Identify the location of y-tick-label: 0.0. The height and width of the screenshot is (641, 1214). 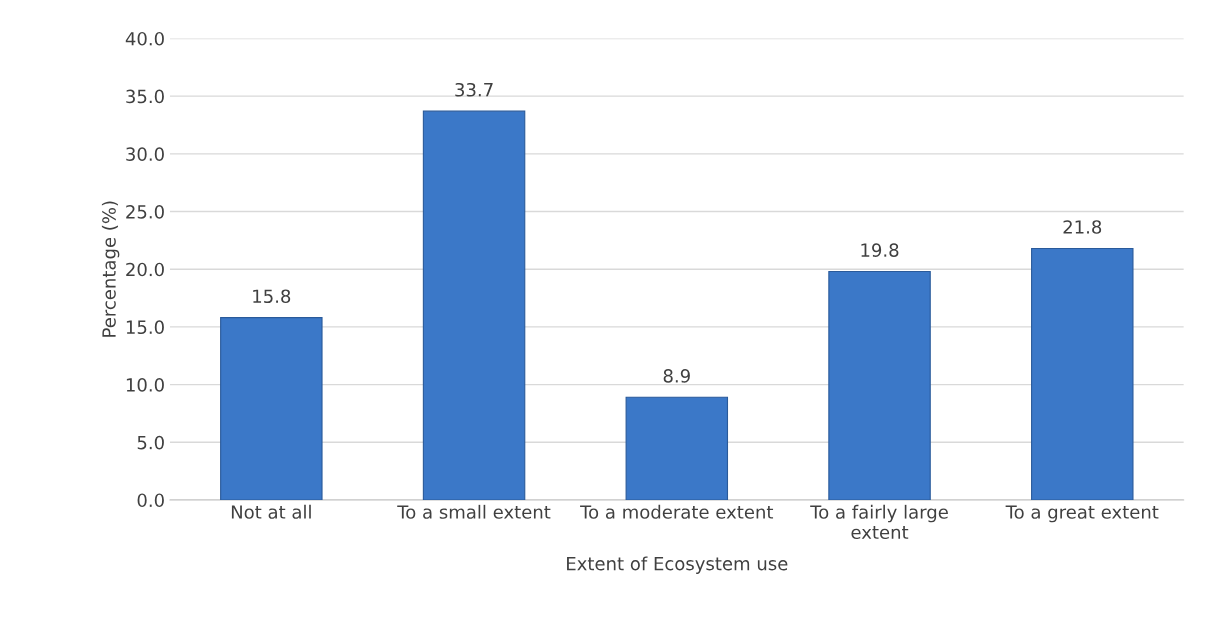
(150, 500).